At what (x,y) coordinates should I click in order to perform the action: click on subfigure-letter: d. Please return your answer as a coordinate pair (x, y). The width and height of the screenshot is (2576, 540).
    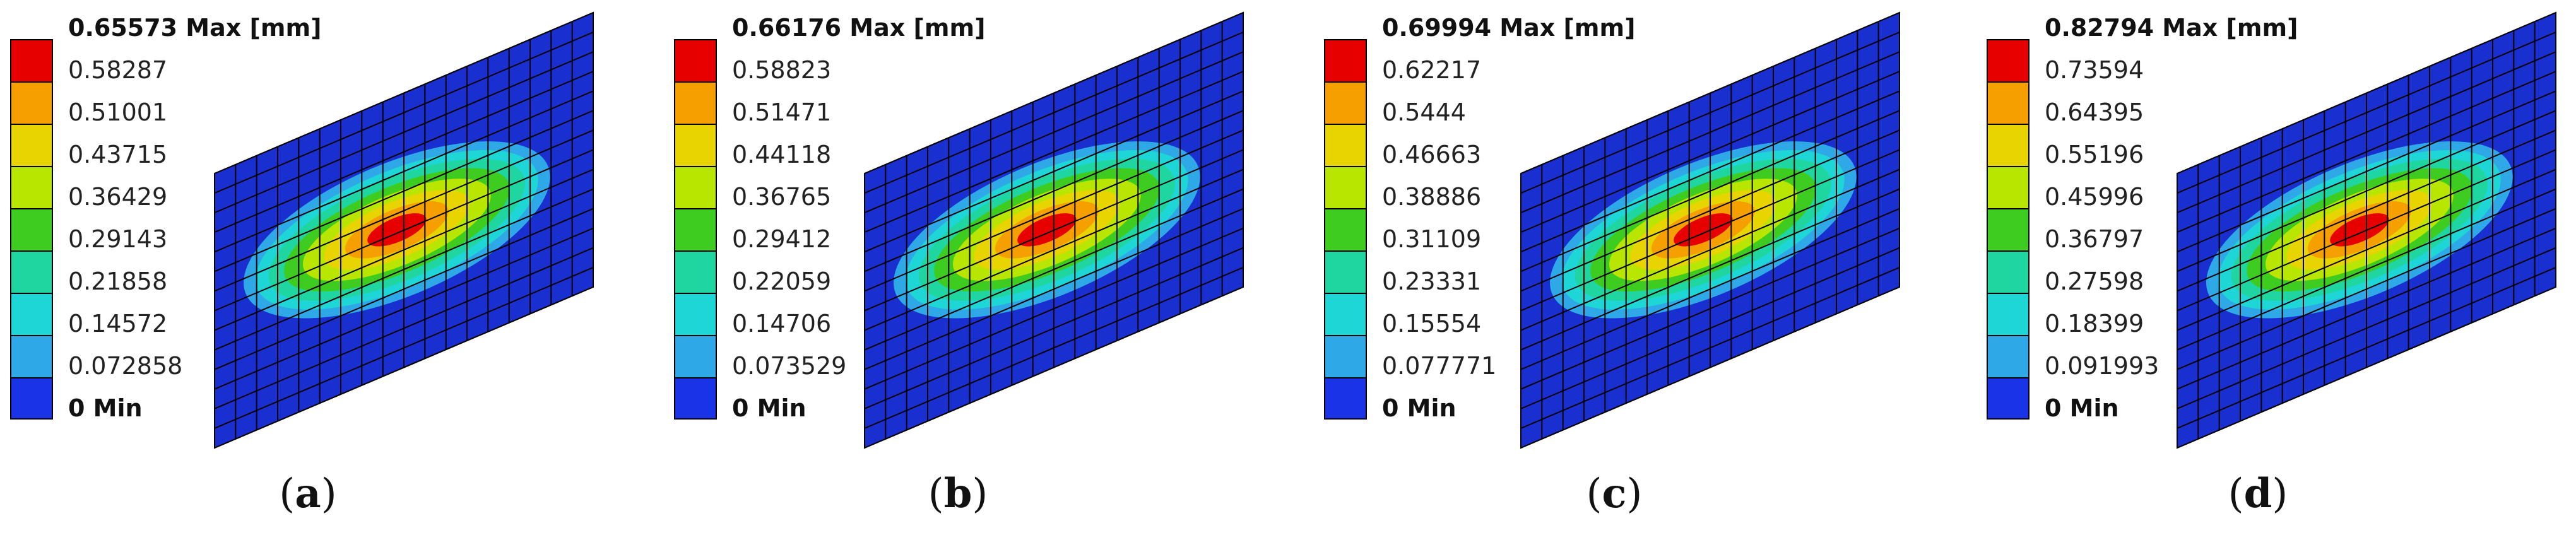
    Looking at the image, I should click on (2257, 493).